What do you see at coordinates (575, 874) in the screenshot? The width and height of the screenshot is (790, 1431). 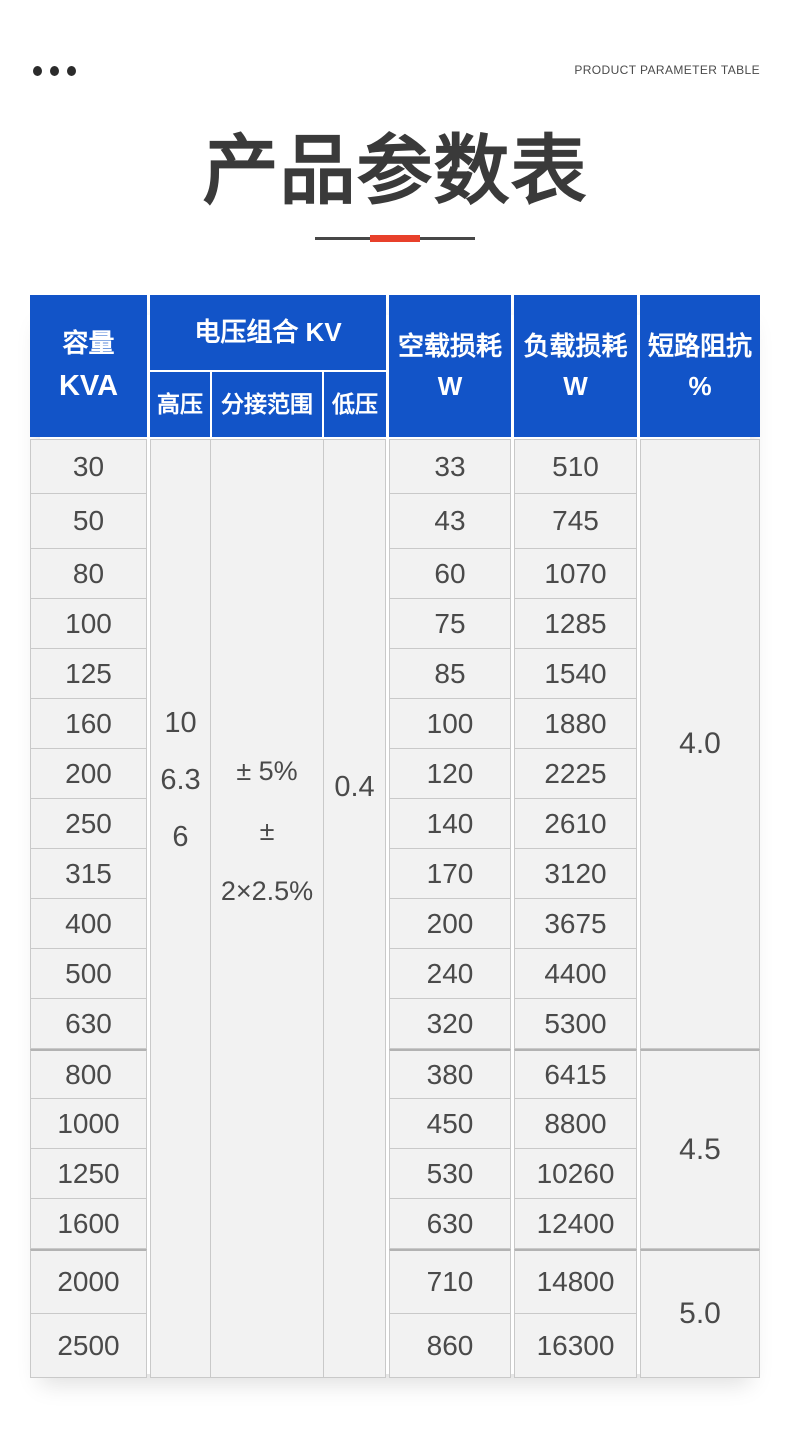 I see `cell-load-loss: 3120` at bounding box center [575, 874].